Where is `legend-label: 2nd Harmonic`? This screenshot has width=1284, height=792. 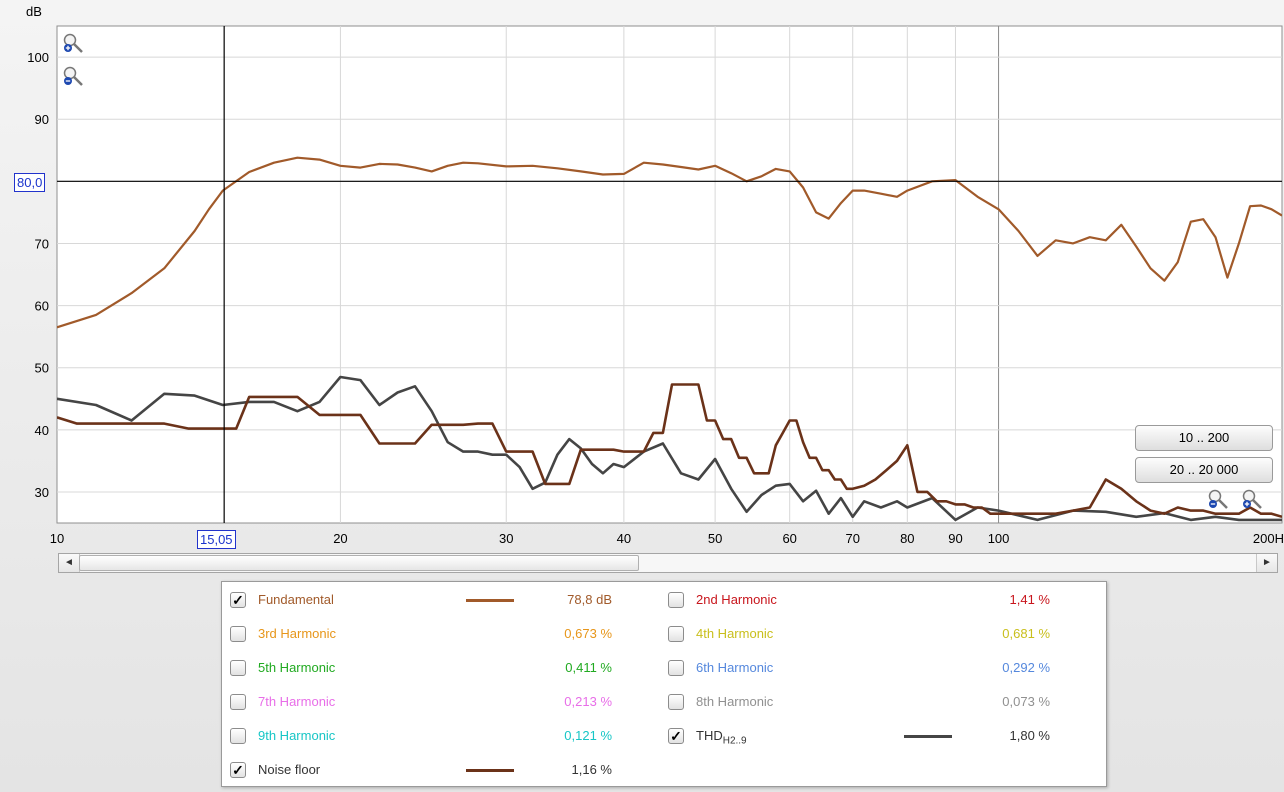
legend-label: 2nd Harmonic is located at coordinates (736, 599).